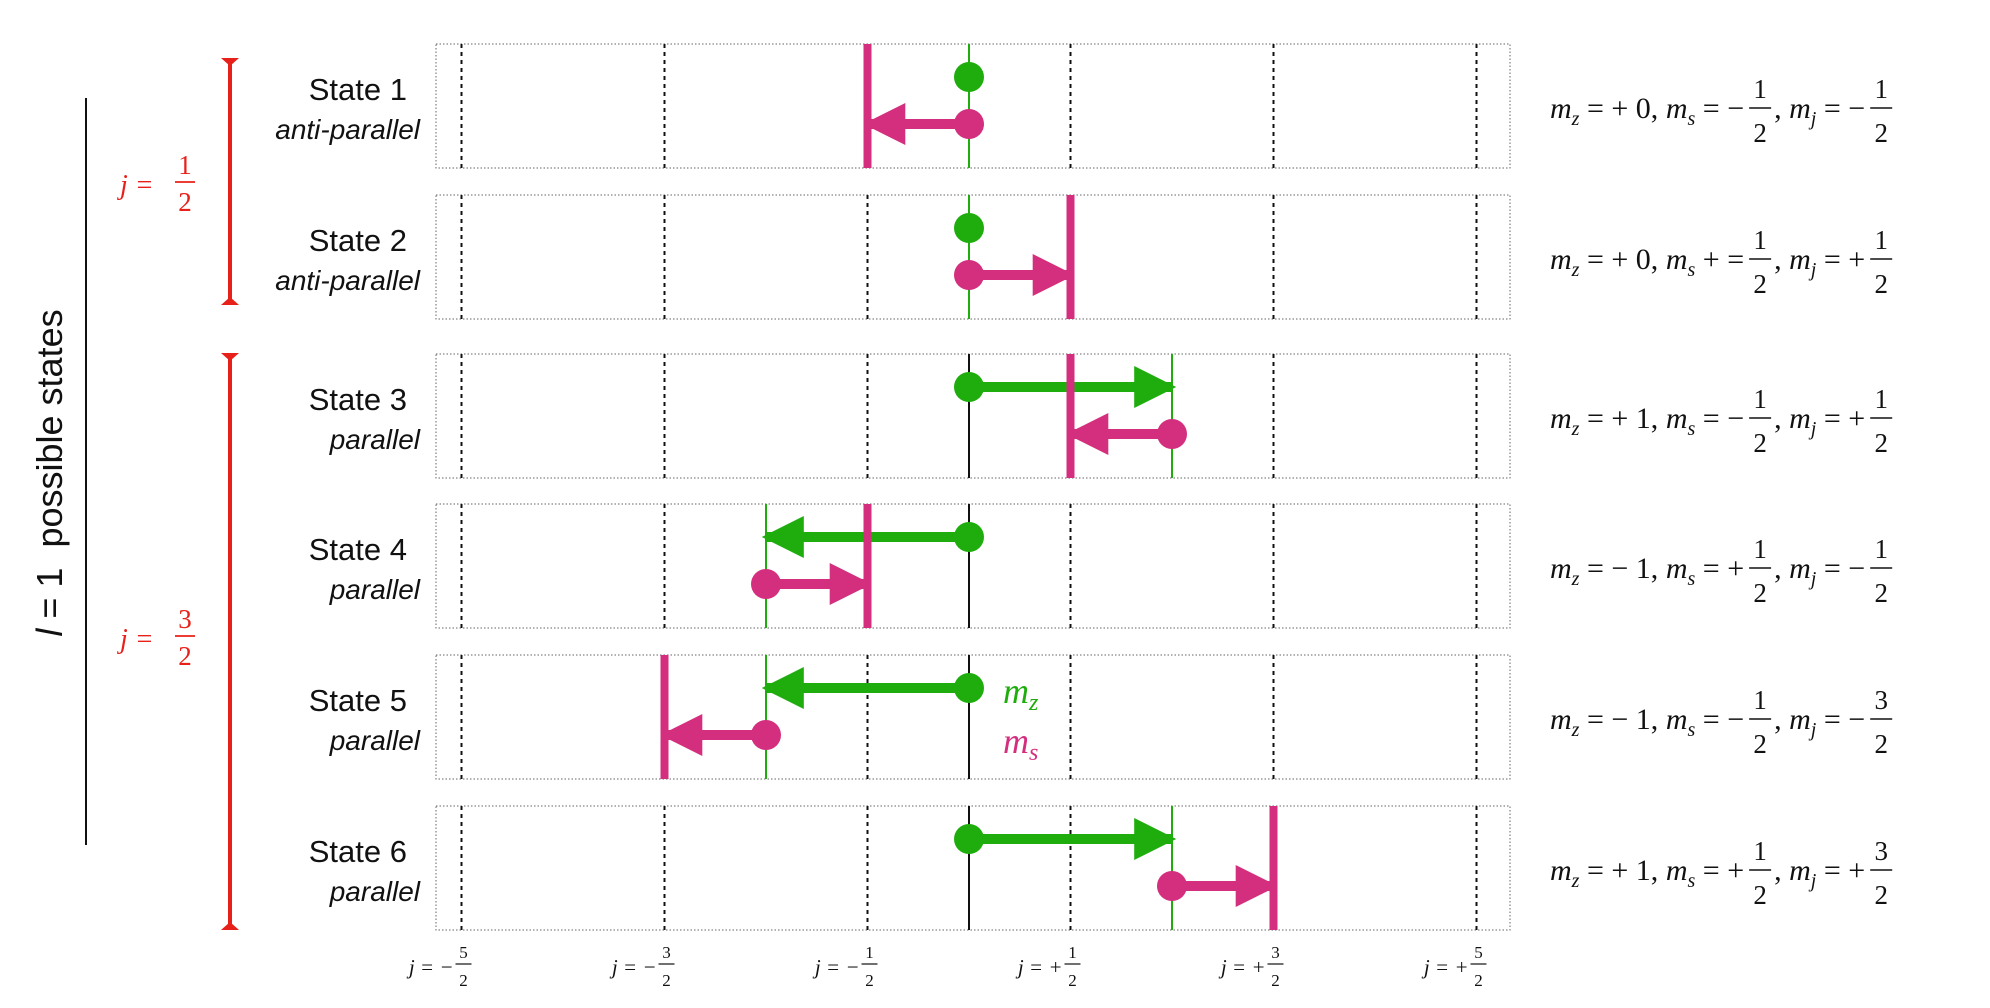  Describe the element at coordinates (135, 639) in the screenshot. I see `group-label-j-three-halves: j =` at that location.